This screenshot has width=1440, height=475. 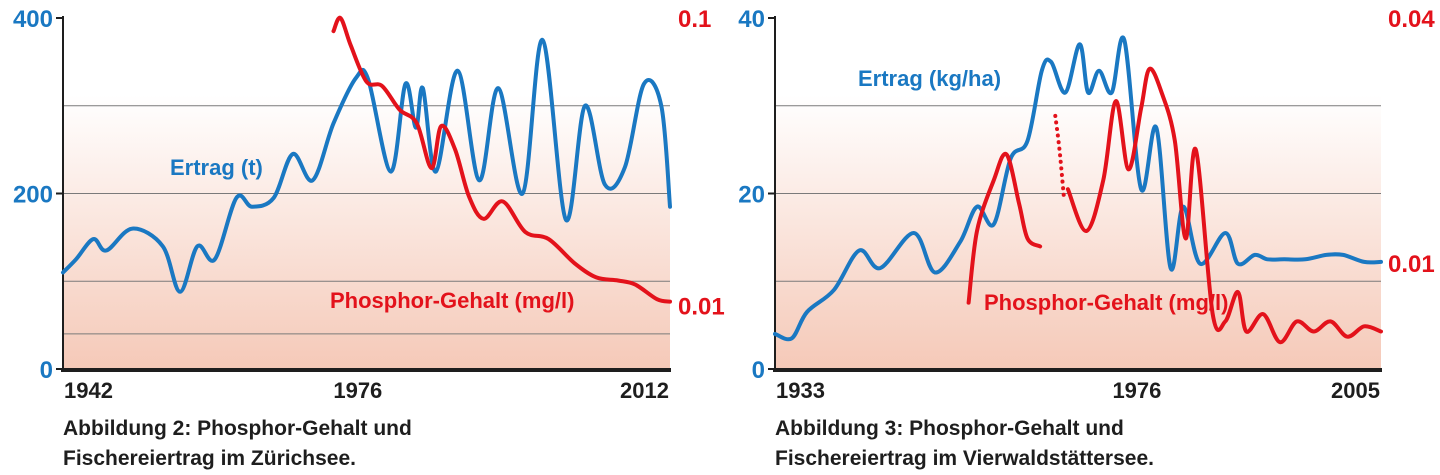 I want to click on x-tick-label: 2012, so click(x=644, y=390).